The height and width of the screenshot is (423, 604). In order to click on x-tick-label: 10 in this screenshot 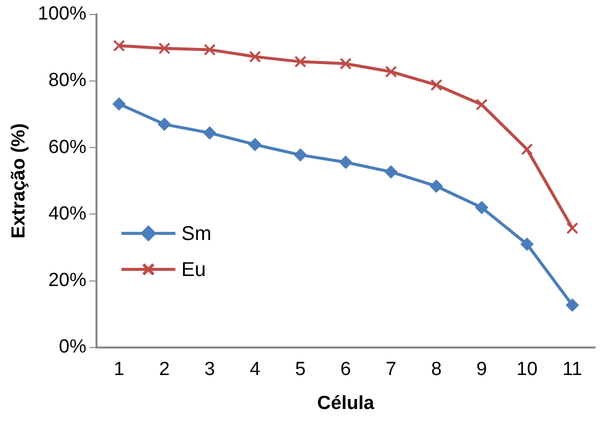, I will do `click(527, 369)`.